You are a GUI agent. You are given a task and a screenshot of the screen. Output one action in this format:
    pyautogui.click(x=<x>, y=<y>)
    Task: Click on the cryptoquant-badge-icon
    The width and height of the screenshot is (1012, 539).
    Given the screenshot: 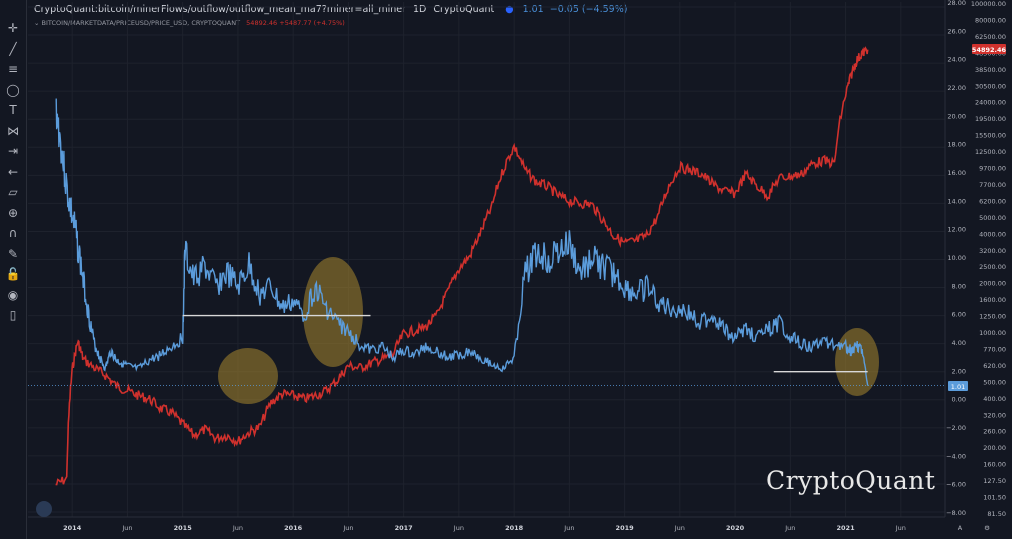 What is the action you would take?
    pyautogui.click(x=44, y=509)
    